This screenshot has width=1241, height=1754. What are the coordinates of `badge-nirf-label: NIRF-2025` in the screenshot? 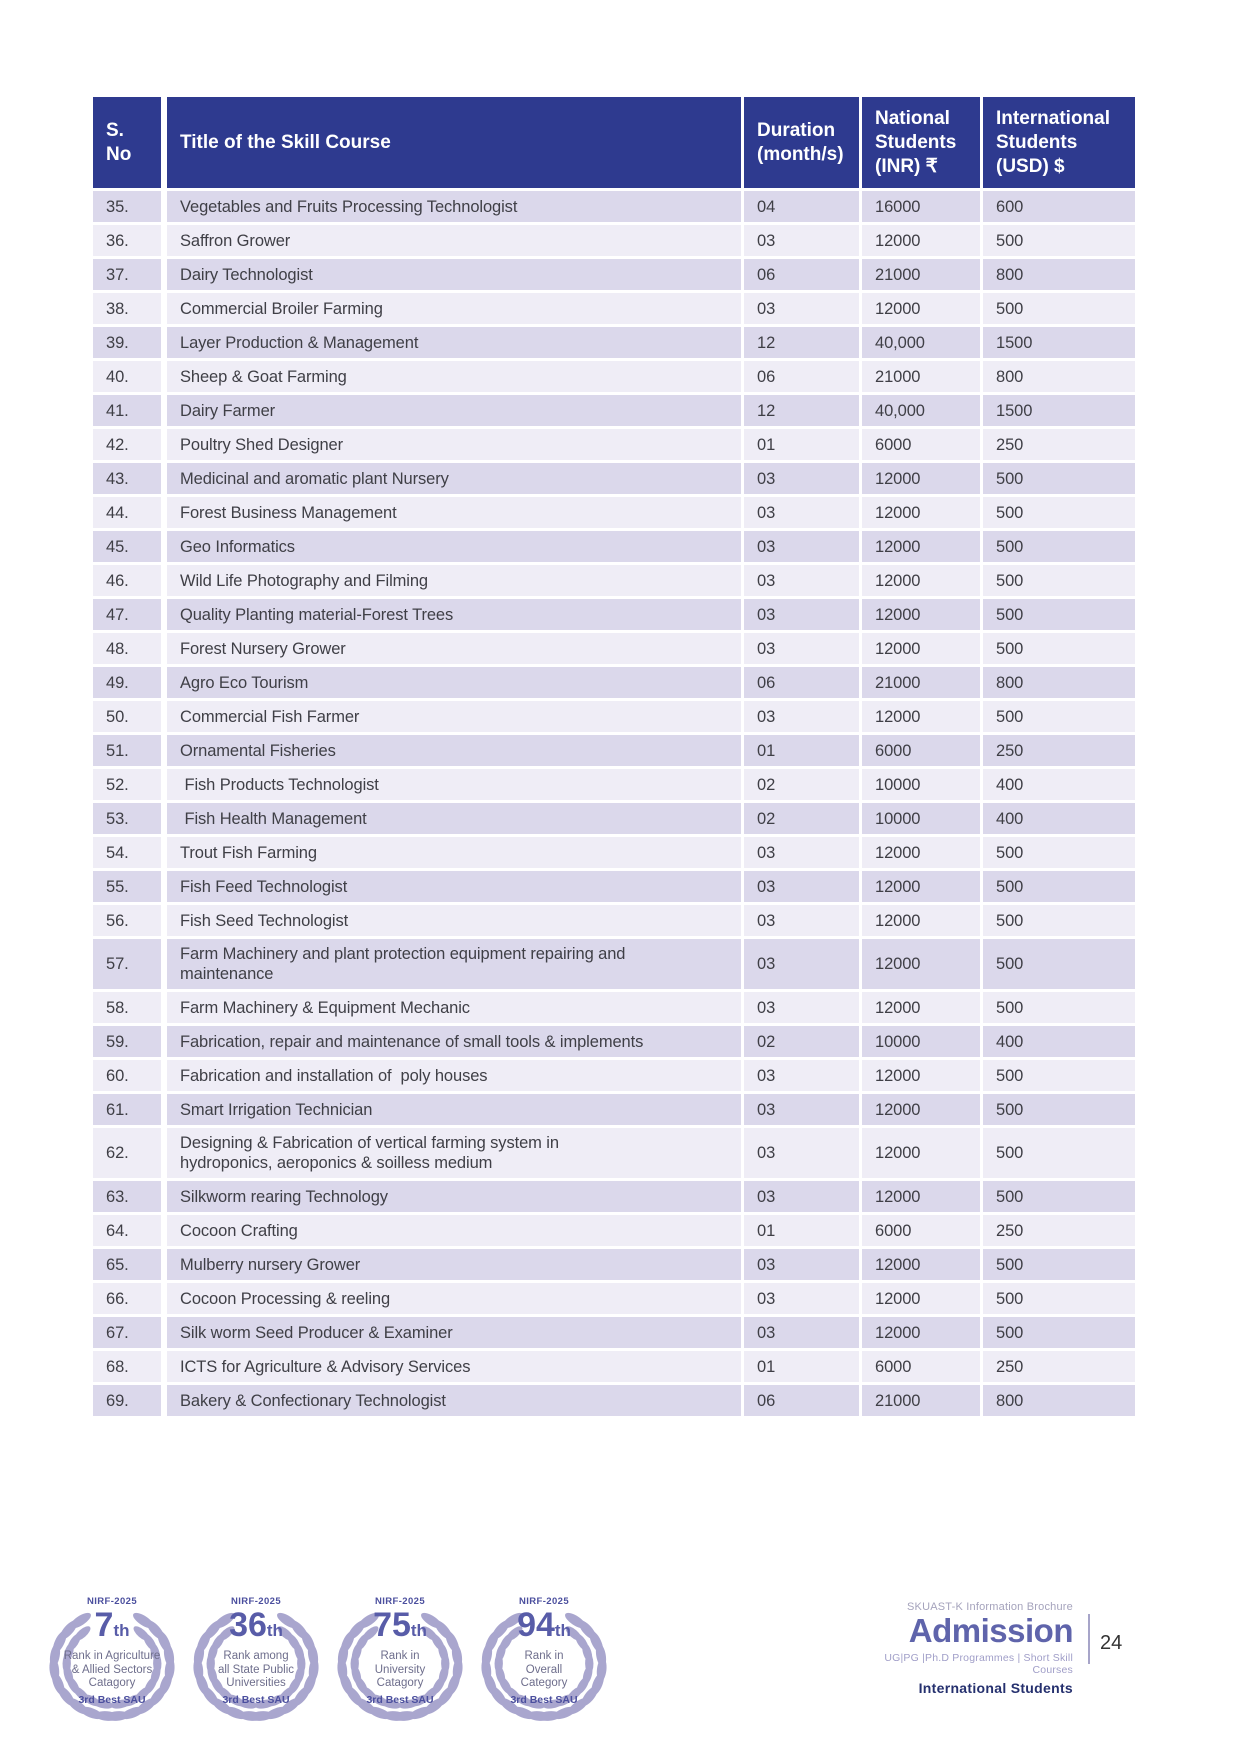 It's located at (256, 1601).